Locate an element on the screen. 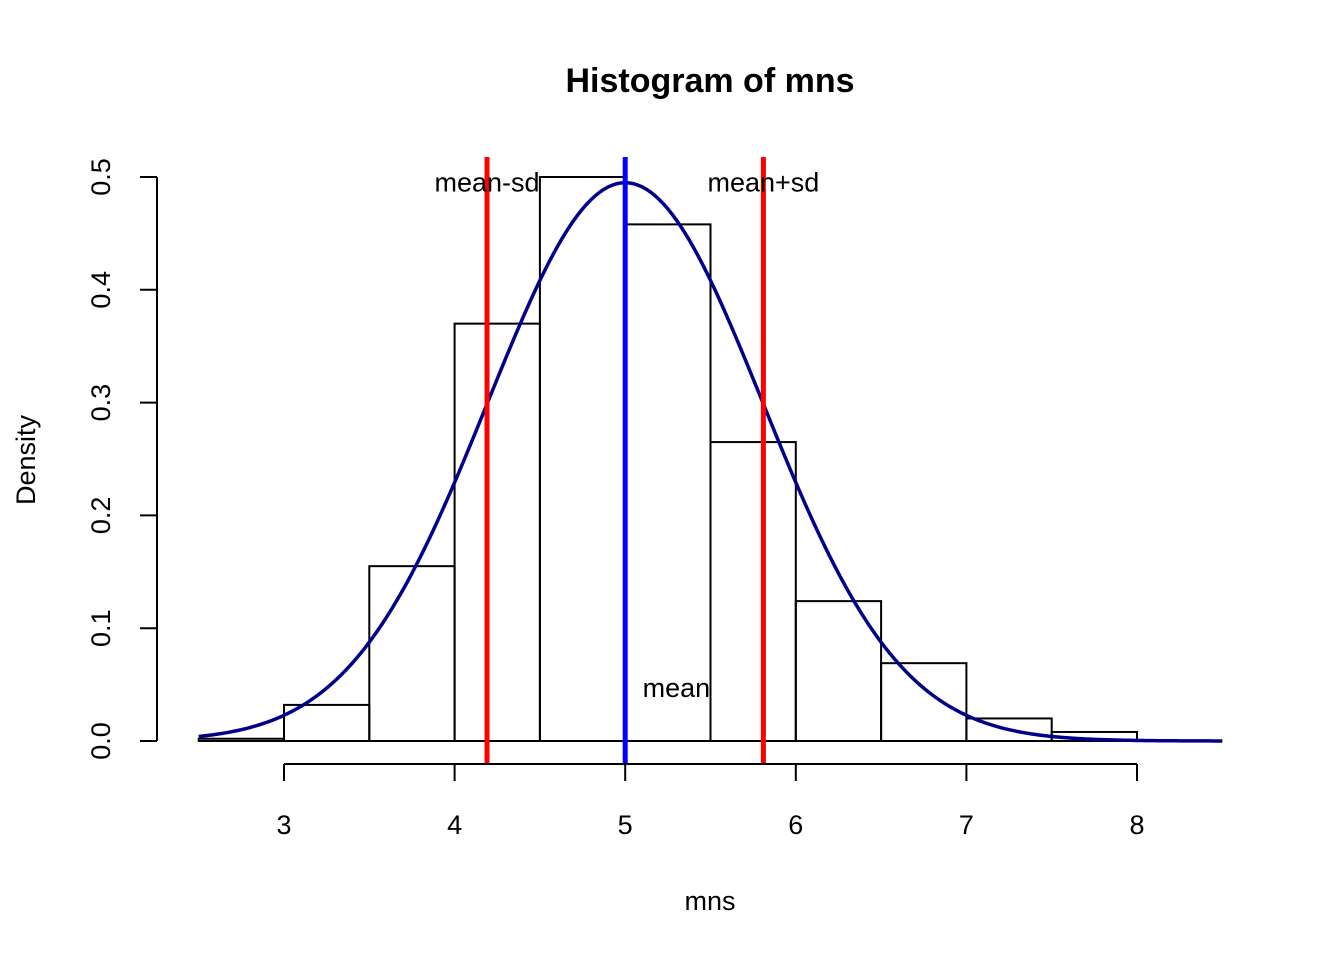  x-axis-label: mns is located at coordinates (709, 901).